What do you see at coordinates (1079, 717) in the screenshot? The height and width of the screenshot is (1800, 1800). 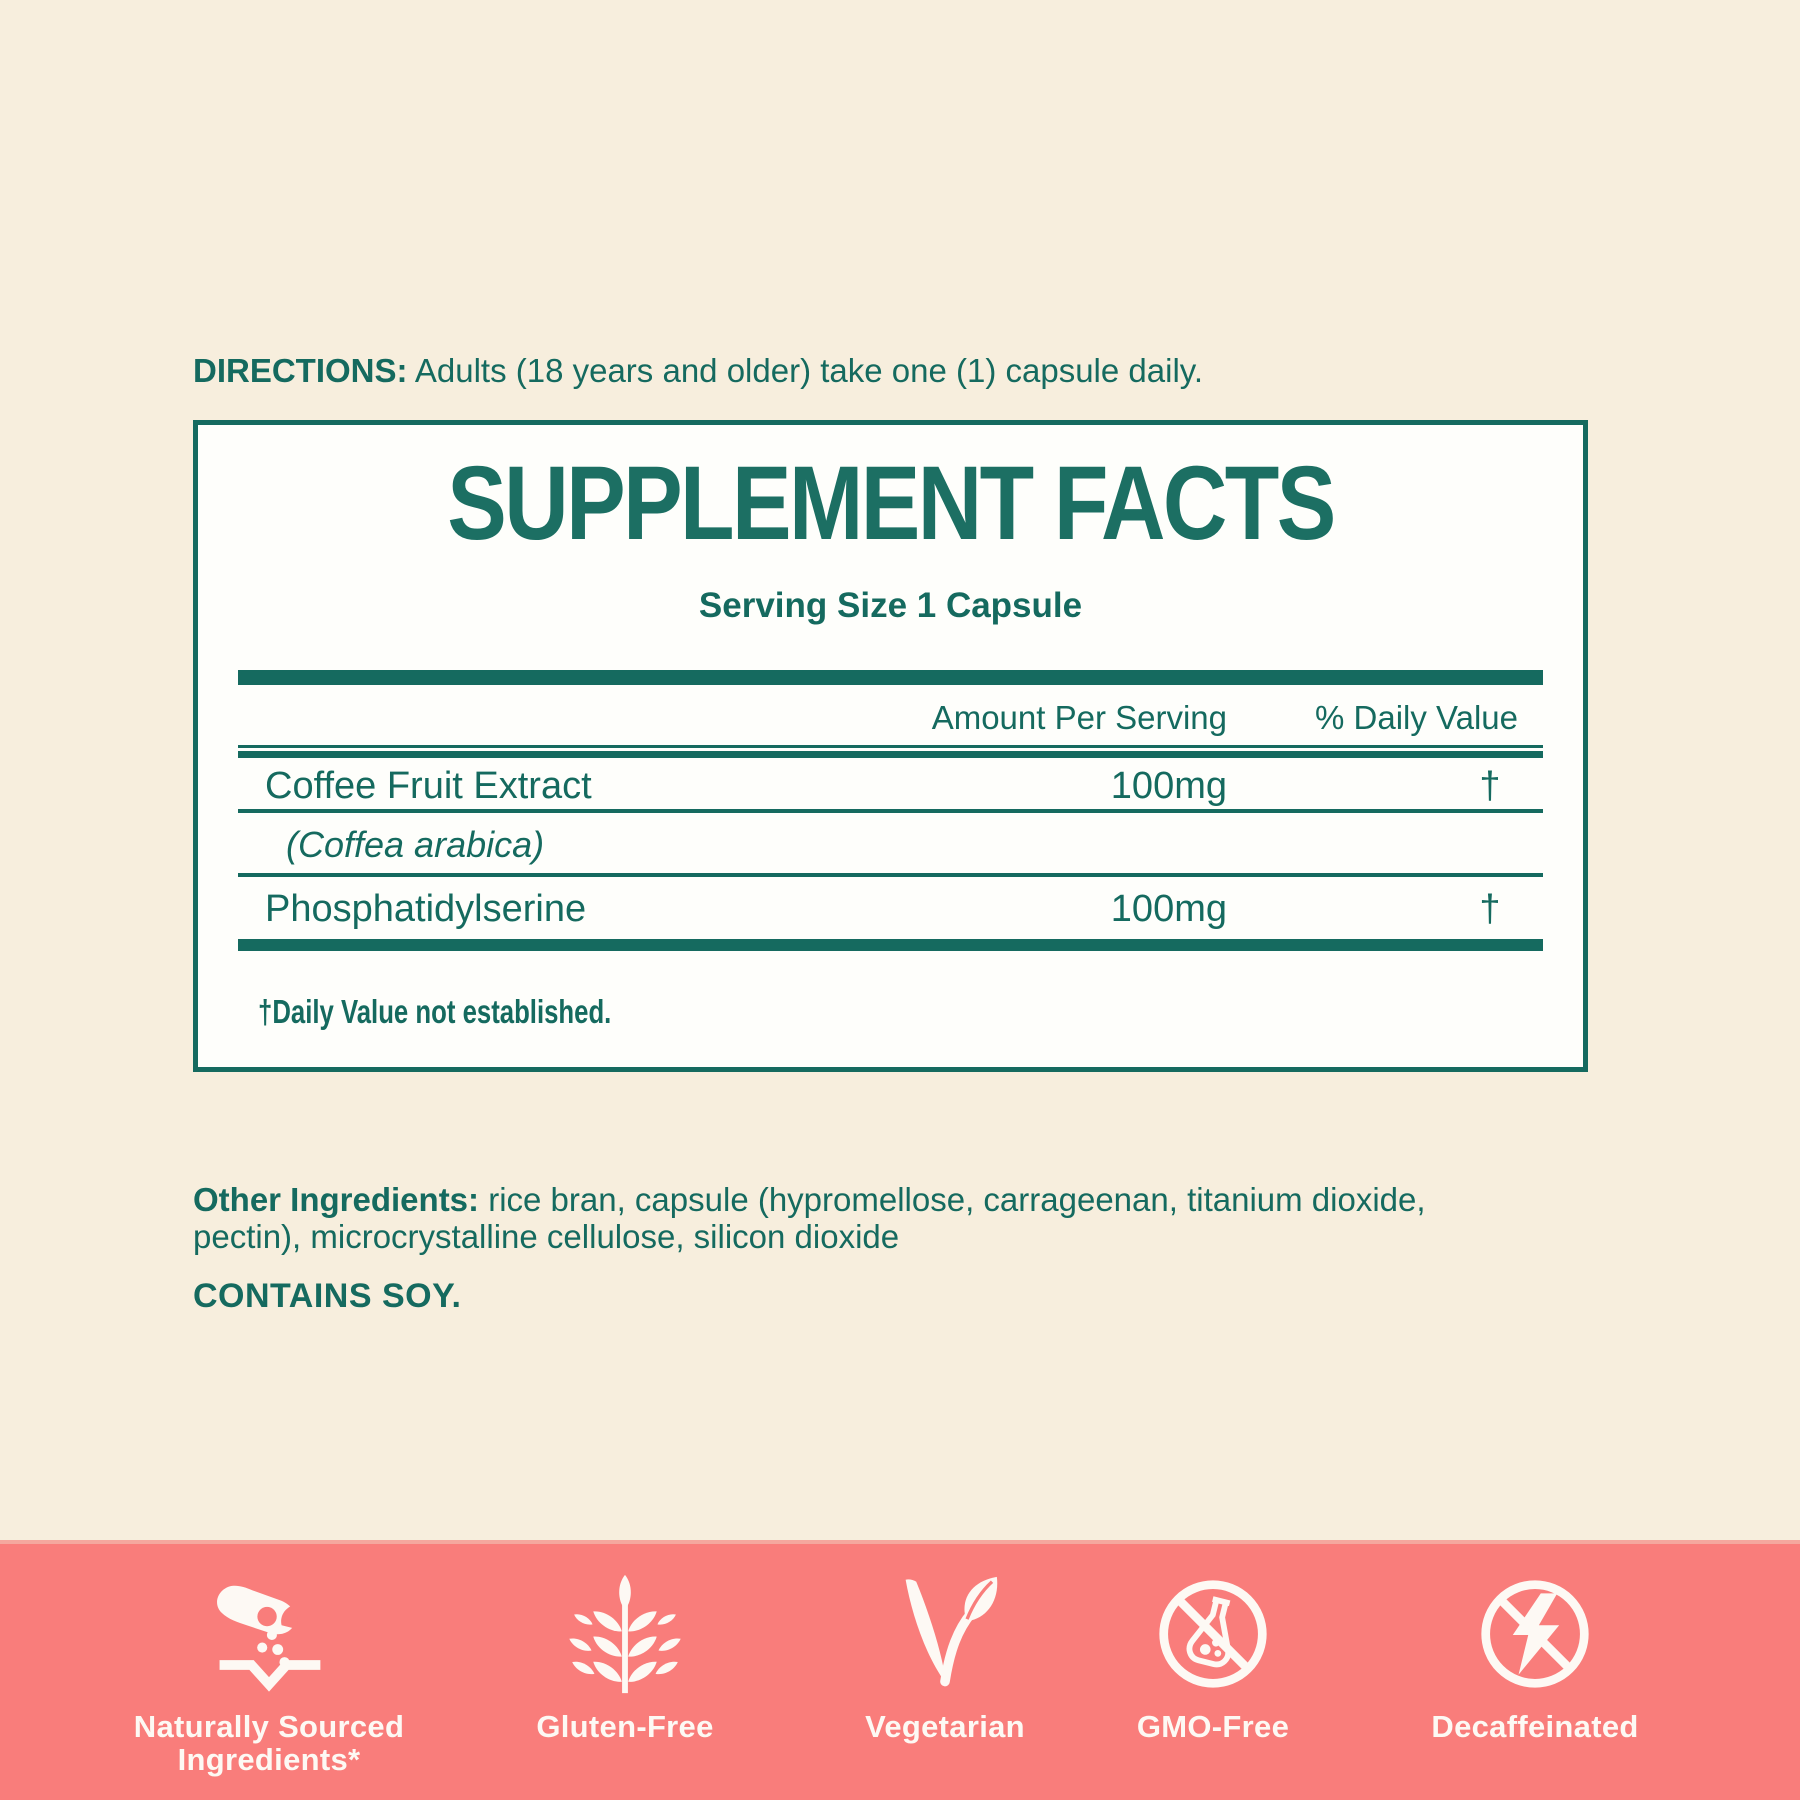 I see `amount-column-header: Amount Per Serving` at bounding box center [1079, 717].